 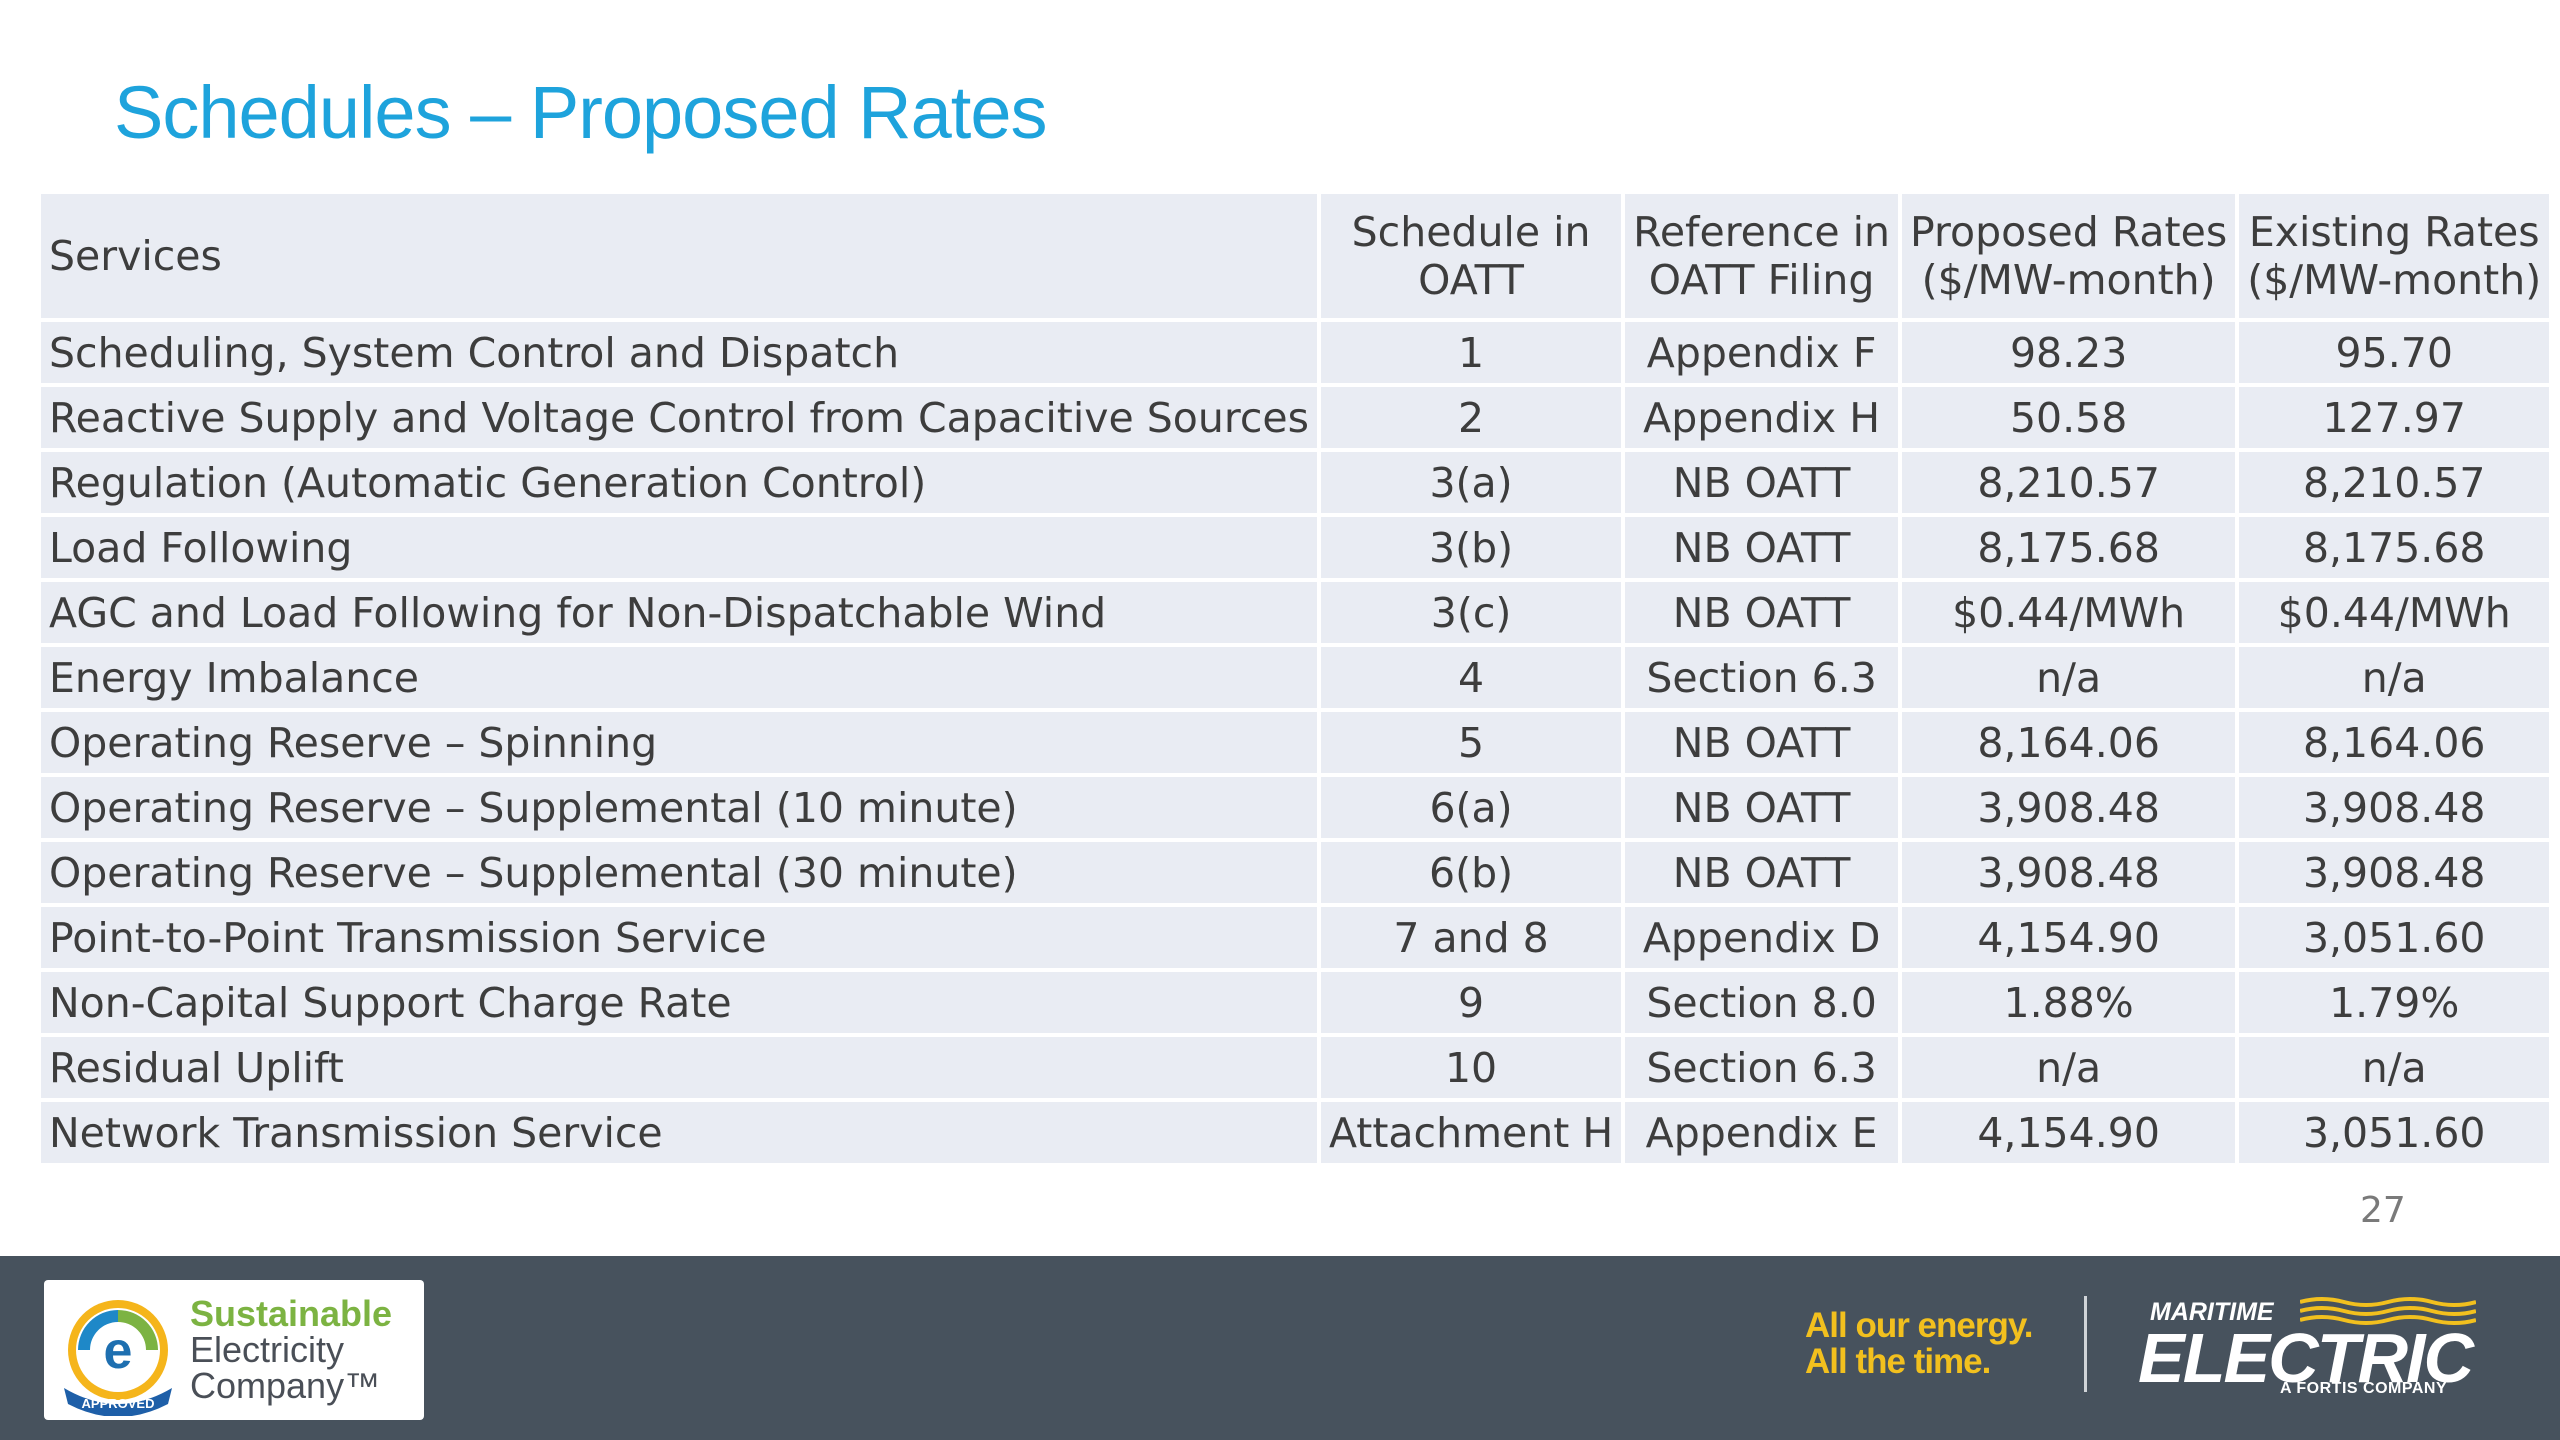 What do you see at coordinates (2394, 232) in the screenshot?
I see `header-existing-line1: Existing Rates` at bounding box center [2394, 232].